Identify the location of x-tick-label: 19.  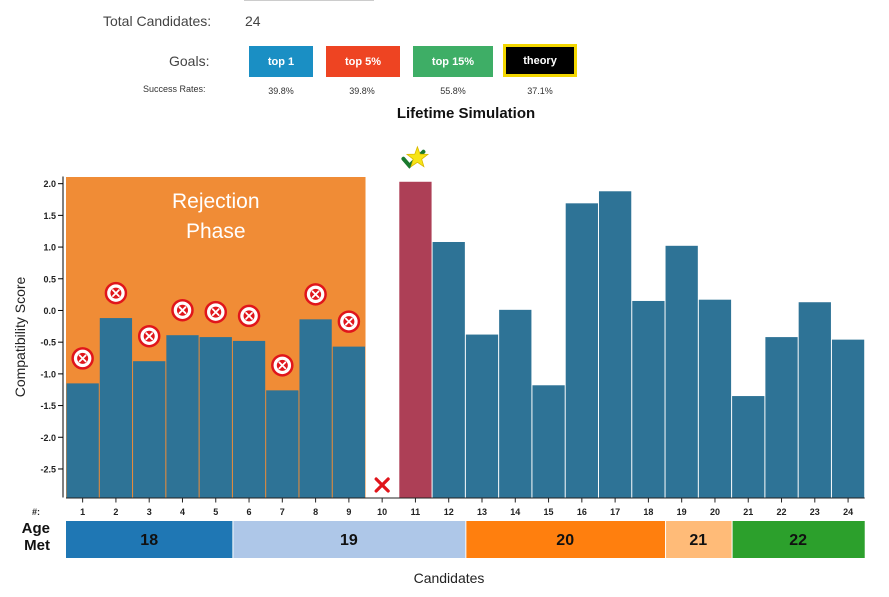
(682, 512).